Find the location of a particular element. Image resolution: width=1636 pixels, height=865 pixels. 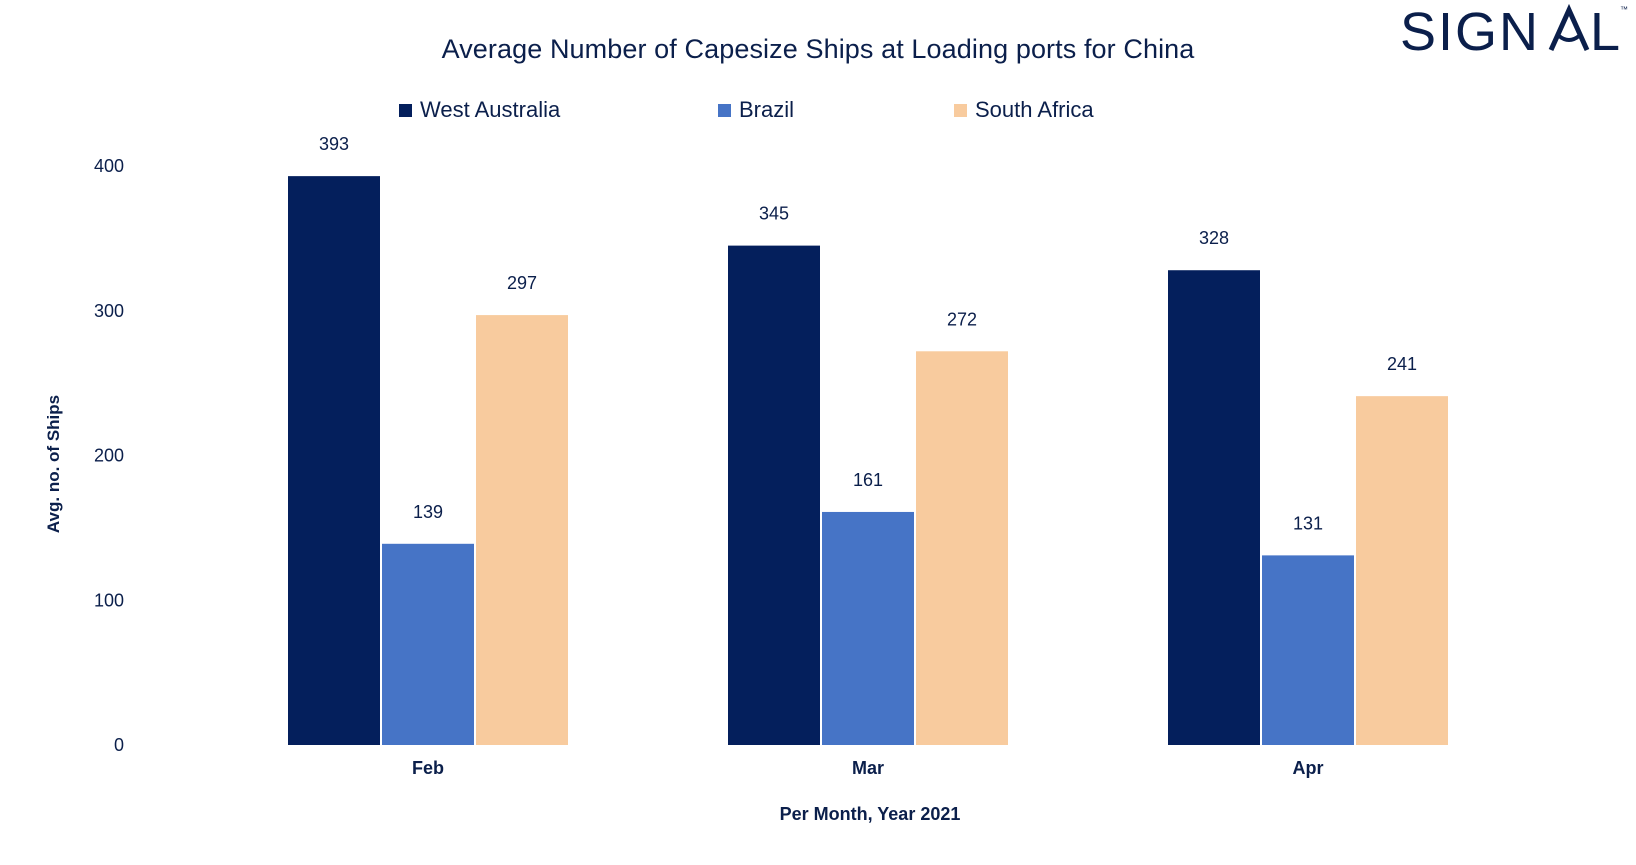

data-label-south-africa-feb: 297 is located at coordinates (522, 283).